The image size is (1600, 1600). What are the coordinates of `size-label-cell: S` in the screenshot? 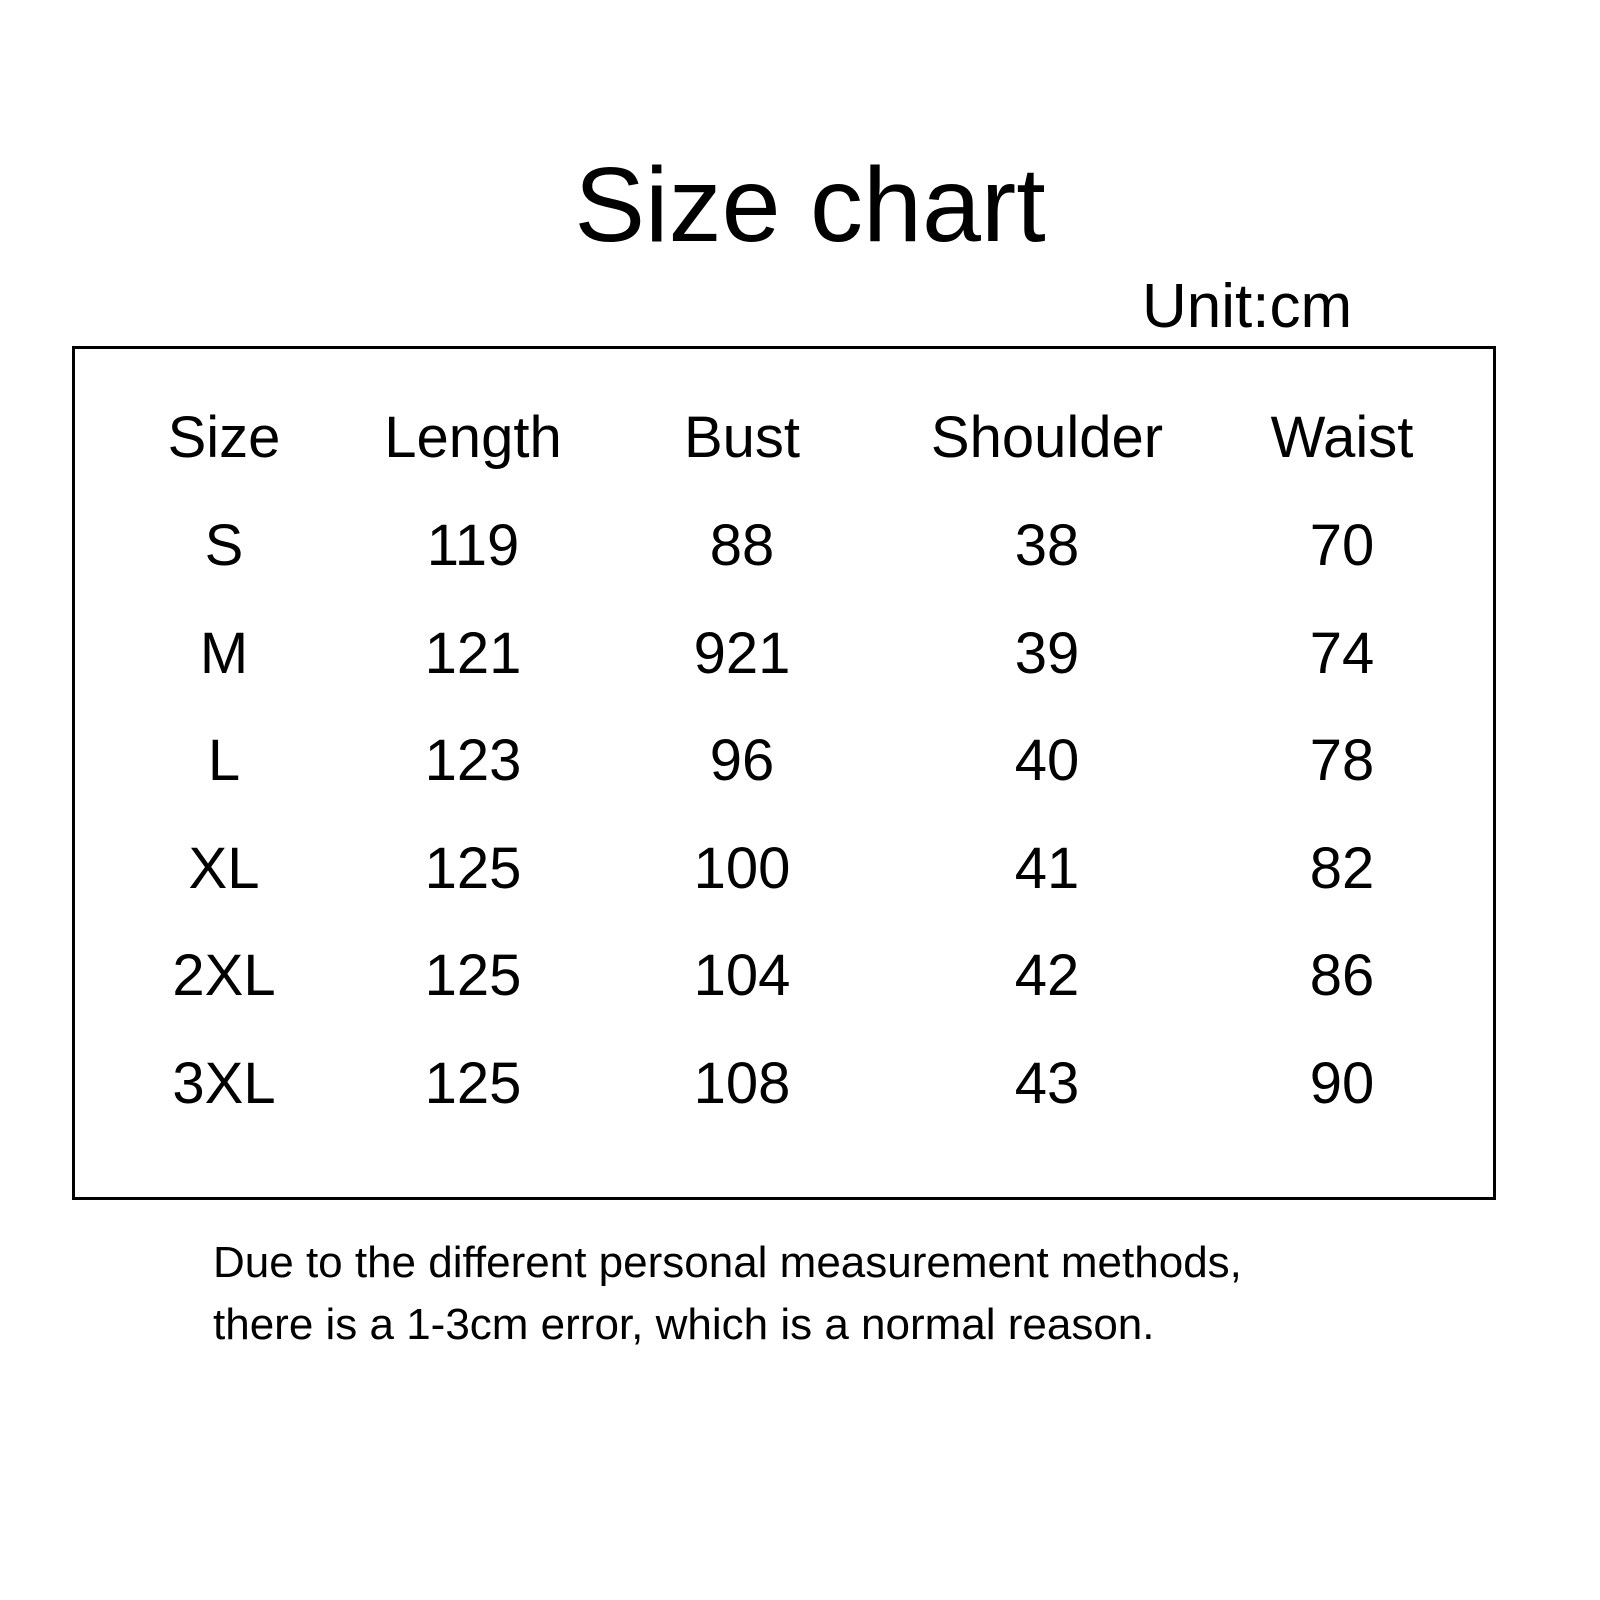 It's located at (224, 545).